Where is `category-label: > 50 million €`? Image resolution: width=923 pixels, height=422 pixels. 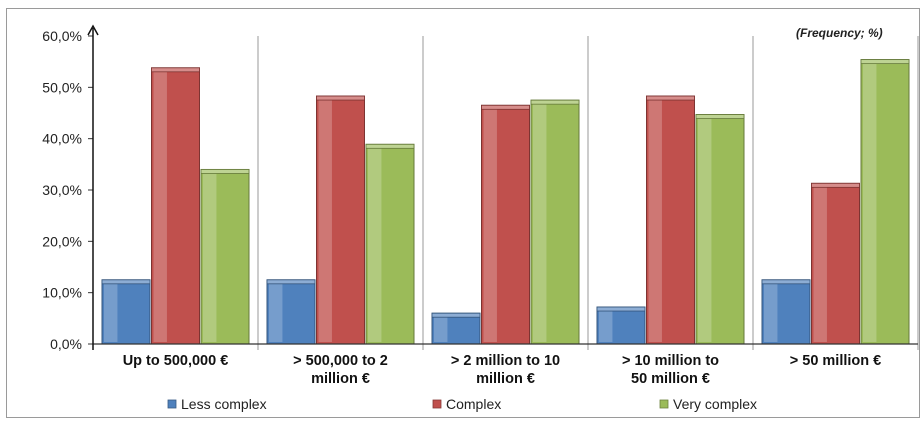
category-label: > 50 million € is located at coordinates (835, 361).